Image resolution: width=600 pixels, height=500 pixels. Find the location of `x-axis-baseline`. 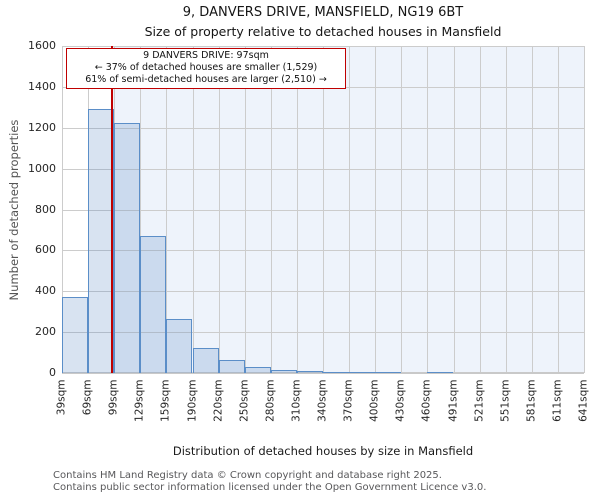

x-axis-baseline is located at coordinates (323, 373).